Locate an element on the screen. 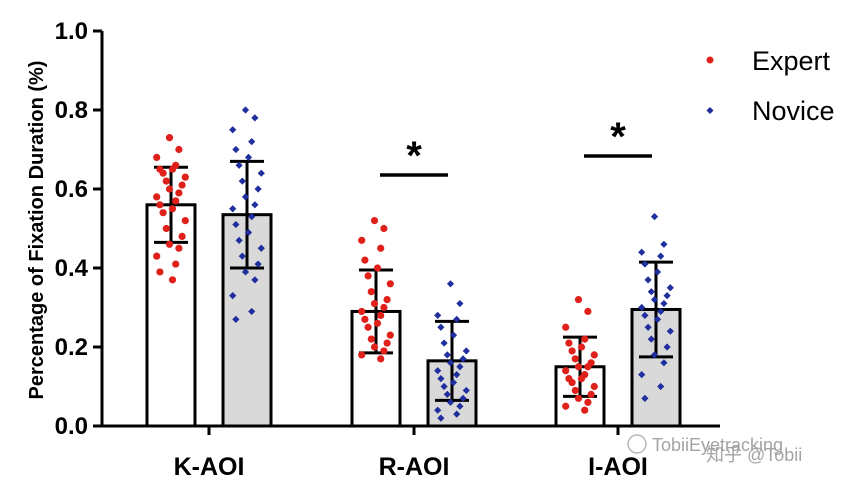 This screenshot has width=865, height=486. y-tick-label: 1.0 is located at coordinates (71, 31).